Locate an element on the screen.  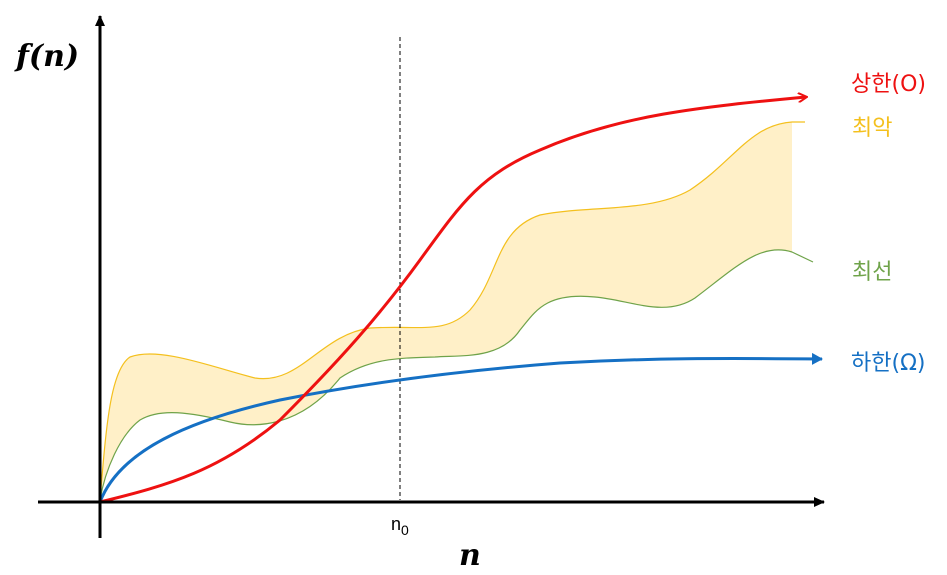
threshold-label-base: n is located at coordinates (396, 524).